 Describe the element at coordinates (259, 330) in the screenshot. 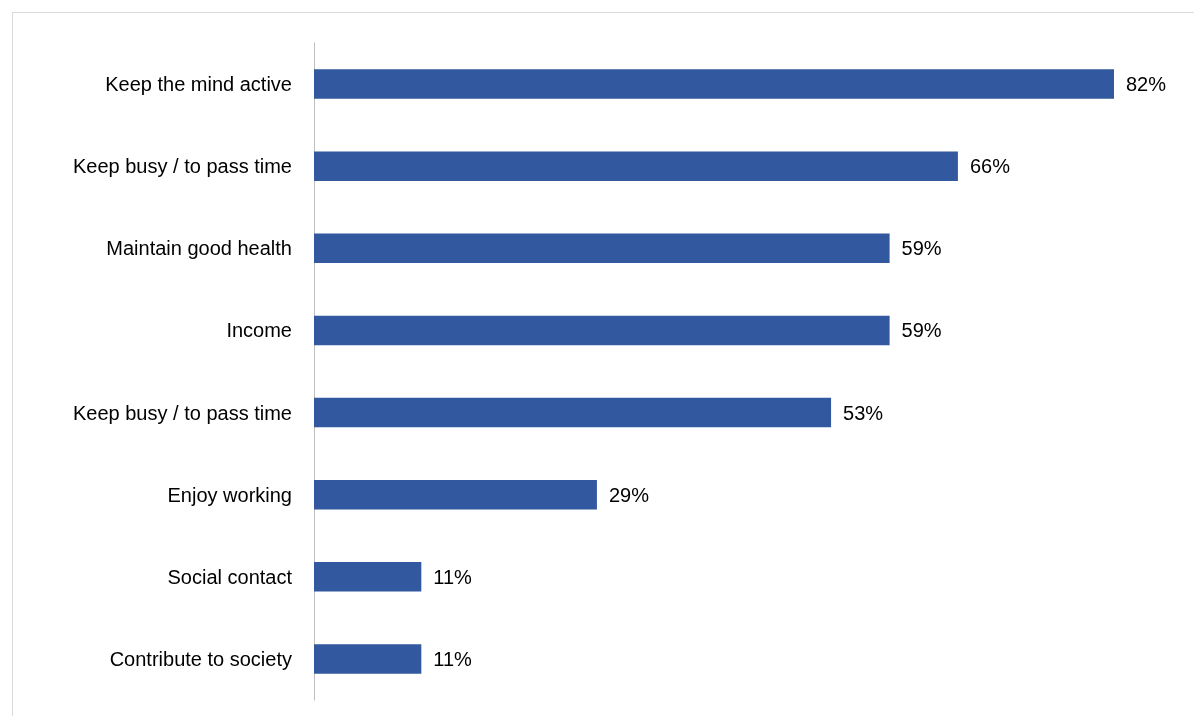

I see `y-tick-label: Income` at that location.